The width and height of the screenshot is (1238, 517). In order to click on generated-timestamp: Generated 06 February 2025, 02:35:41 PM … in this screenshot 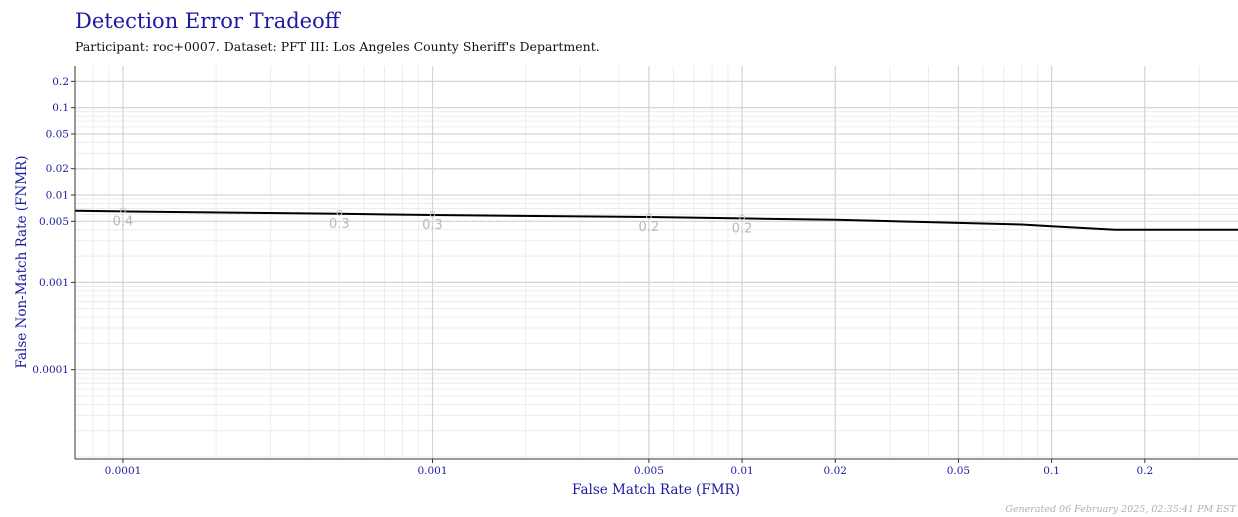, I will do `click(1120, 509)`.